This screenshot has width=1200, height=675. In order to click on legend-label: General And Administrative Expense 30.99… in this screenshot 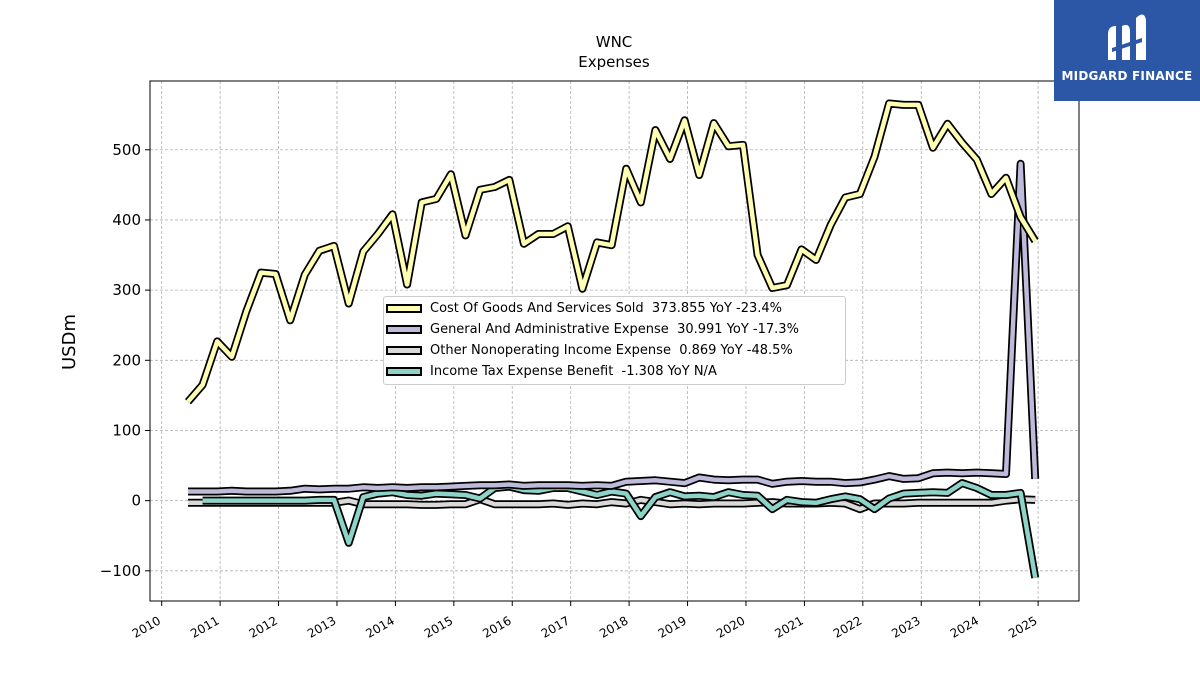, I will do `click(614, 329)`.